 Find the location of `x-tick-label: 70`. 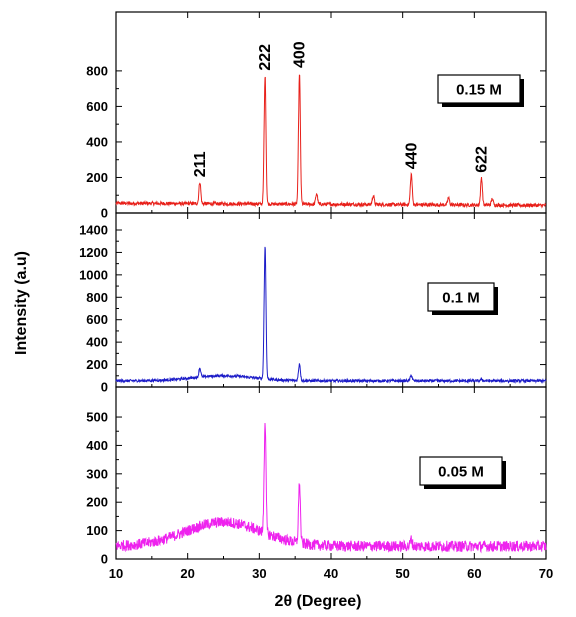

x-tick-label: 70 is located at coordinates (546, 573).